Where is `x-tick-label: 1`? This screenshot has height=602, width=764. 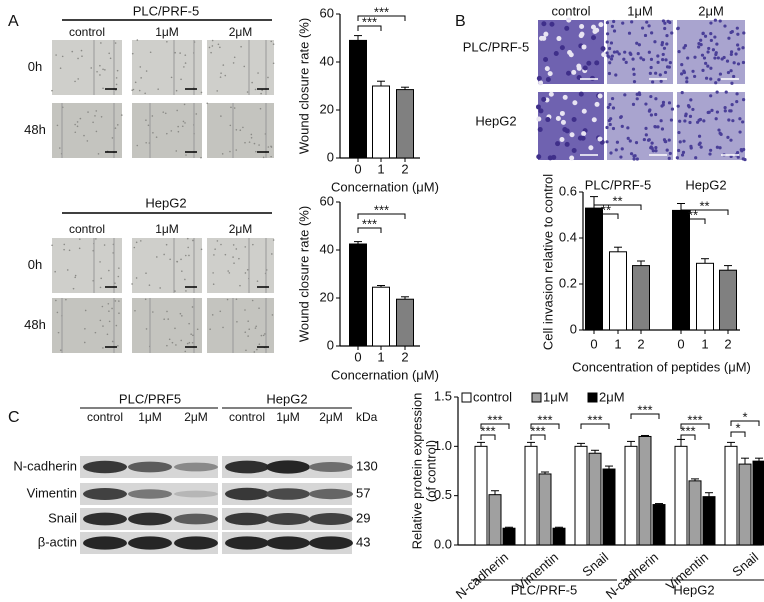
x-tick-label: 1 is located at coordinates (380, 168).